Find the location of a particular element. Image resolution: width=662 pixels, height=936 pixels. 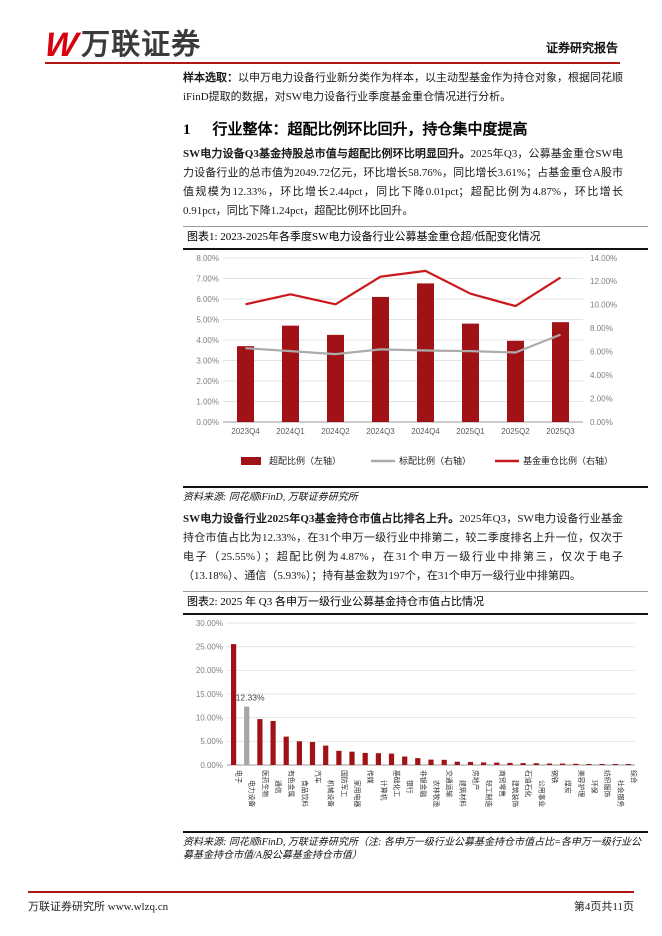

wanlian-logo: W 万联证券 is located at coordinates (122, 45).